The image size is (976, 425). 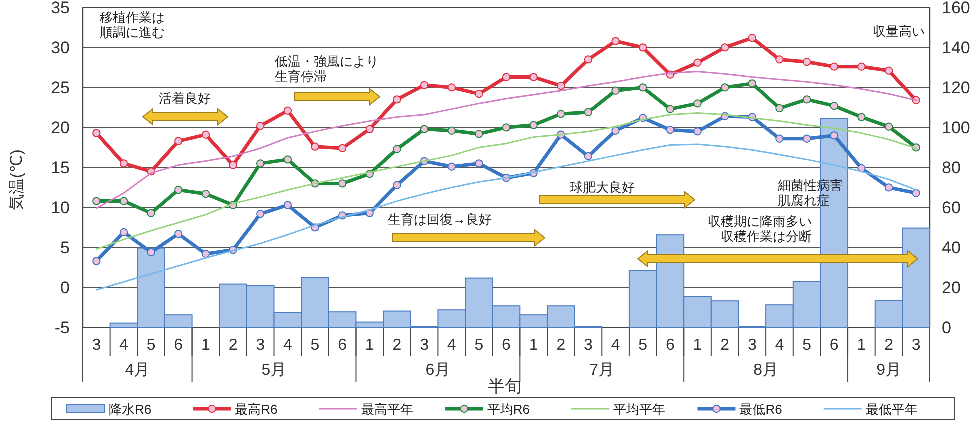 I want to click on annotation: 低温・強風により生育停滞, so click(x=327, y=69).